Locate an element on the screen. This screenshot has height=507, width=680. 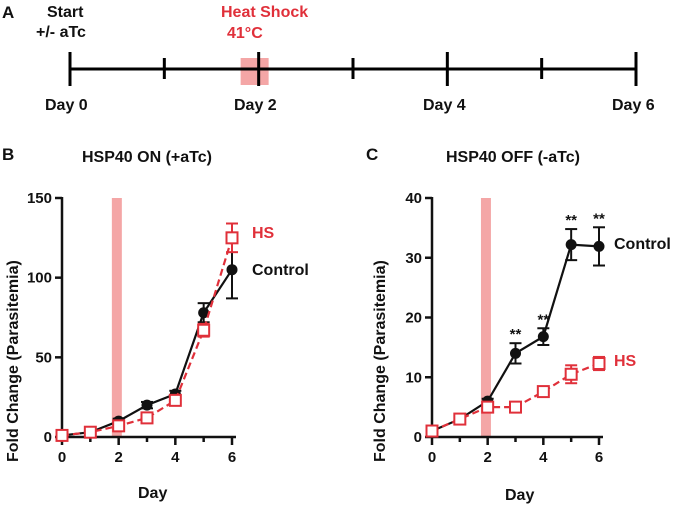
y-tick-label: 30 is located at coordinates (413, 258).